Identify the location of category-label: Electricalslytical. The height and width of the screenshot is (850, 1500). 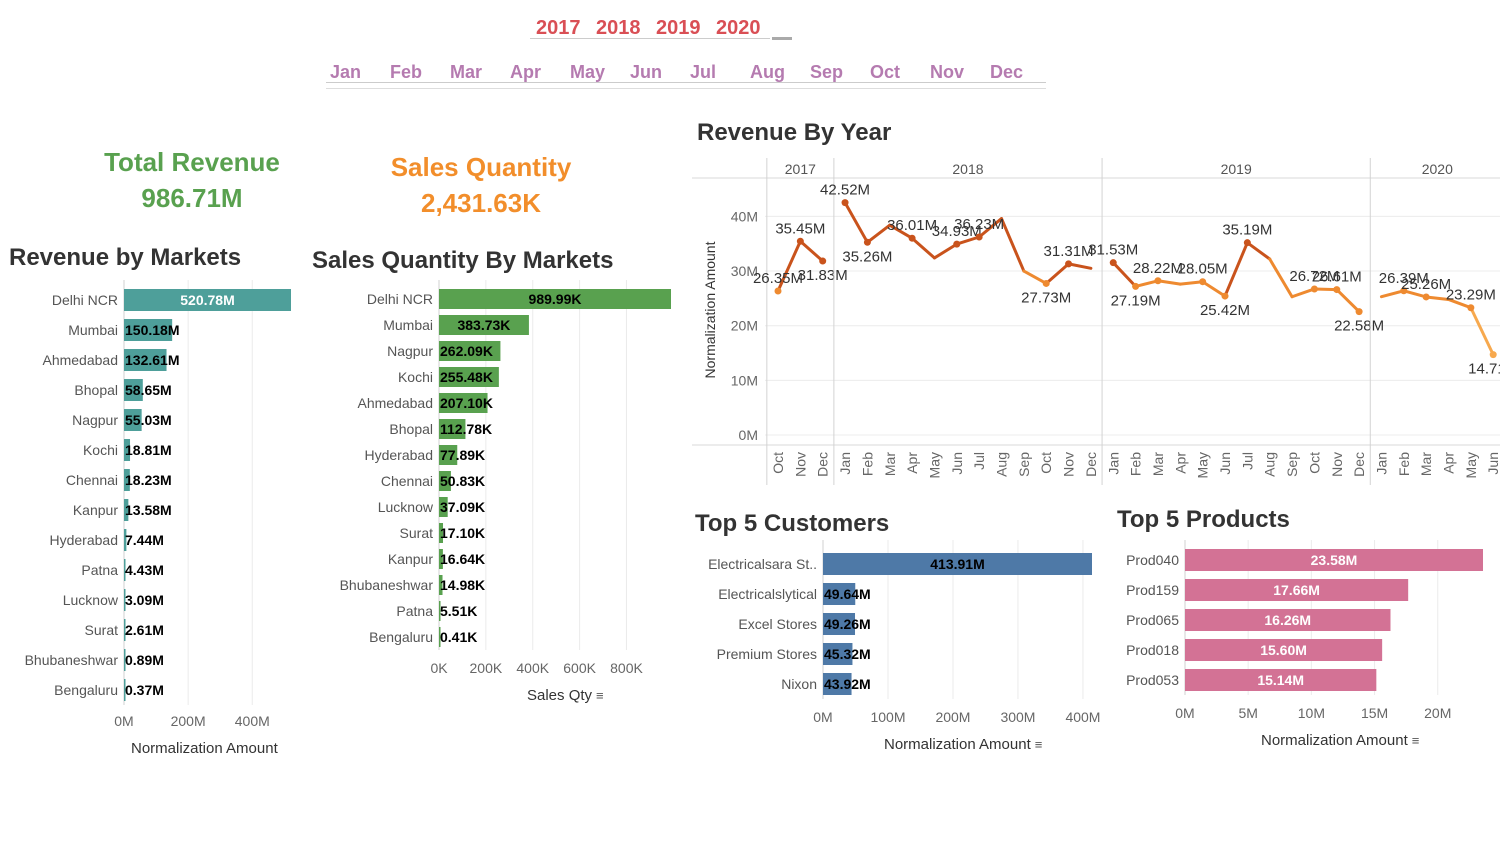
(767, 594).